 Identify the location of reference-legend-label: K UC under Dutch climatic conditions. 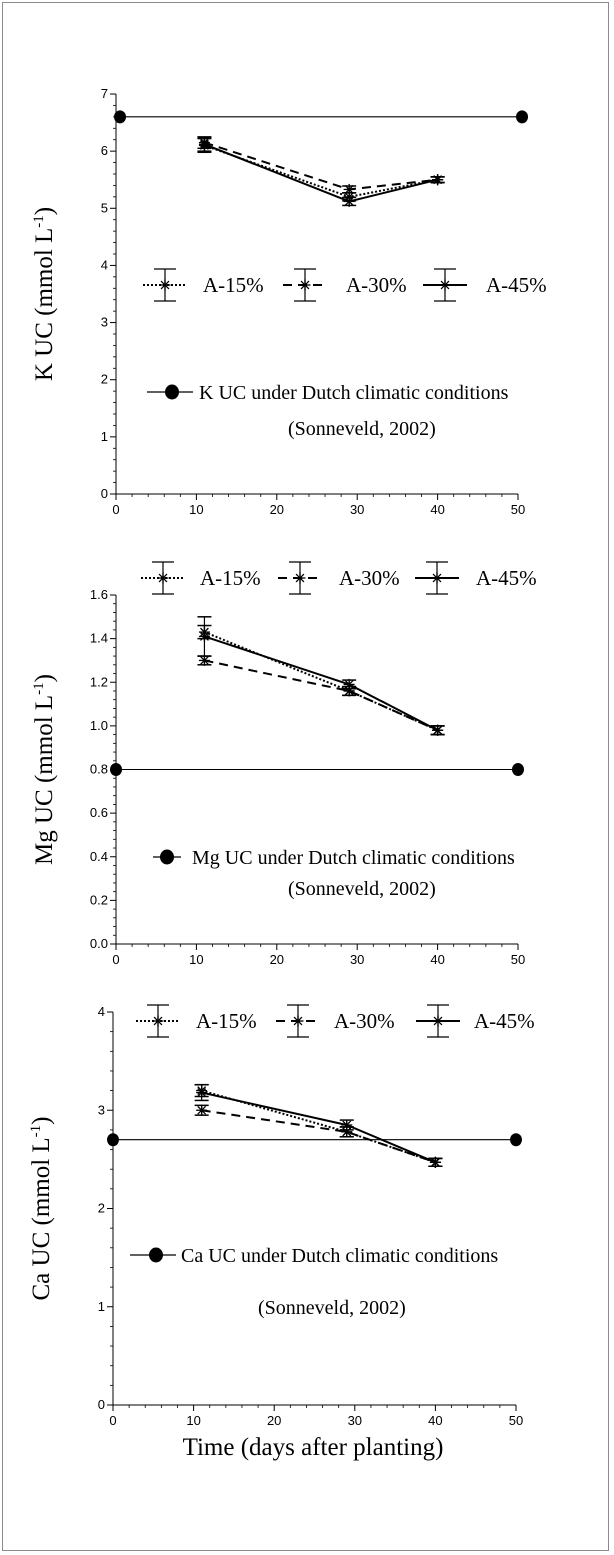
(354, 393).